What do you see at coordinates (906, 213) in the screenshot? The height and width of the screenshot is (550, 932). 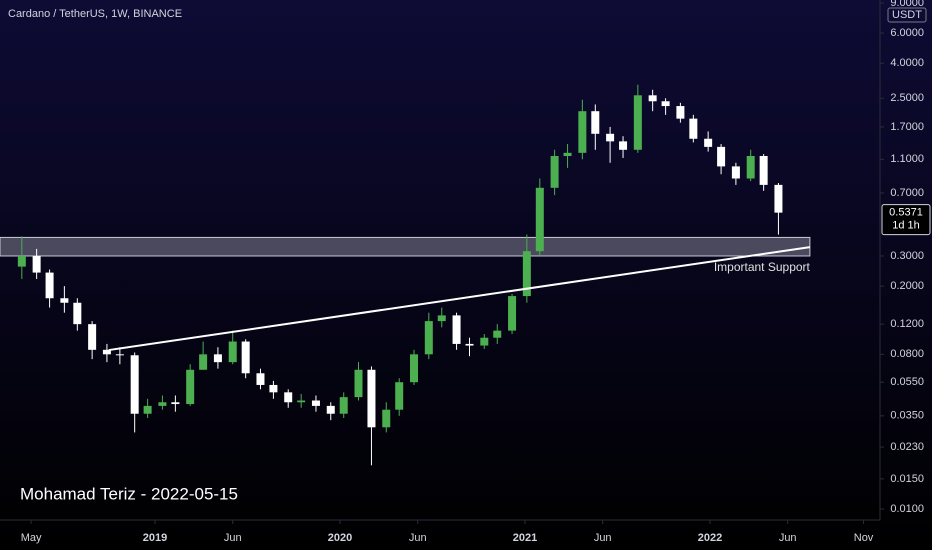 I see `last-price: 0.5371` at bounding box center [906, 213].